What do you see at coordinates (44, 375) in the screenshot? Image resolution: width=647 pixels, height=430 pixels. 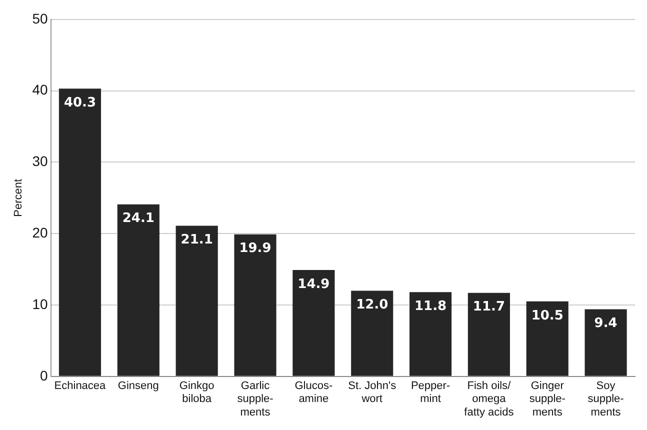 I see `y-tick-label: 0` at bounding box center [44, 375].